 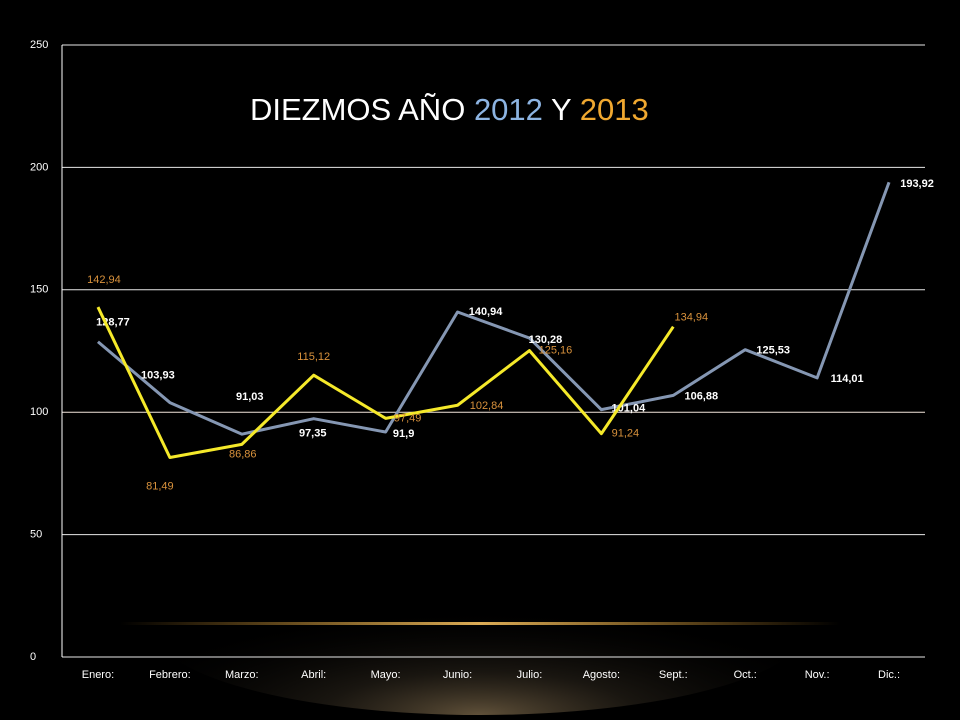 What do you see at coordinates (561, 109) in the screenshot?
I see `title-part: Y` at bounding box center [561, 109].